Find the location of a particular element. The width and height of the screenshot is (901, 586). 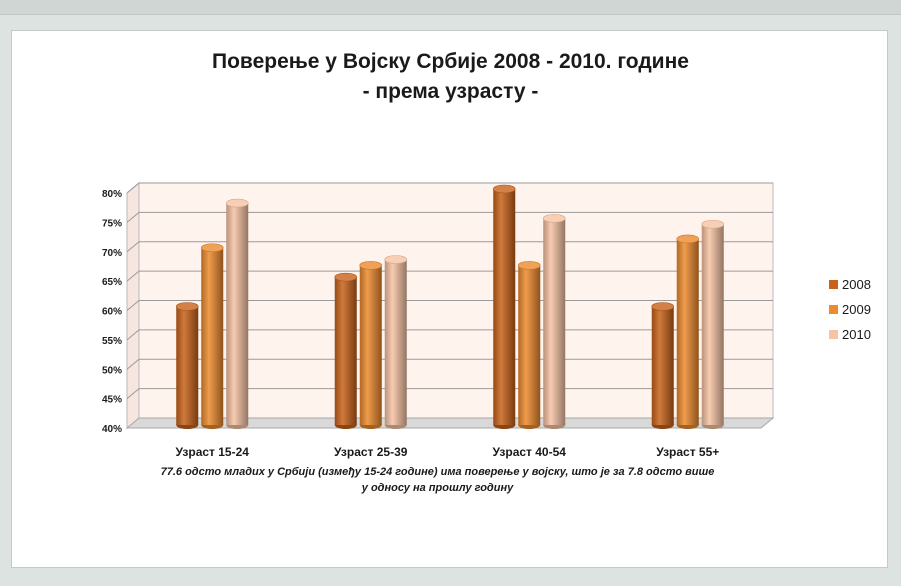

x-category-label: Узраст 55+ is located at coordinates (687, 452).